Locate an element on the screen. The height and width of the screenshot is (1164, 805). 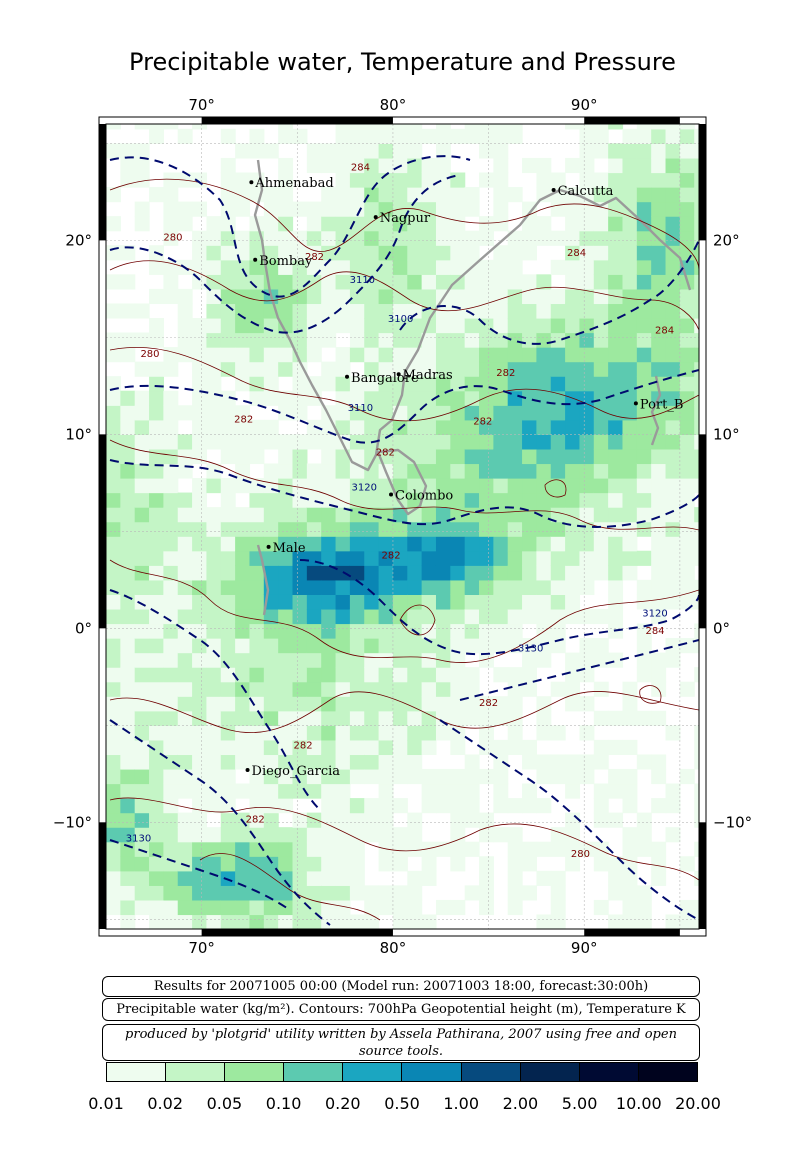
colorbar-label: 0.50 is located at coordinates (402, 1103).